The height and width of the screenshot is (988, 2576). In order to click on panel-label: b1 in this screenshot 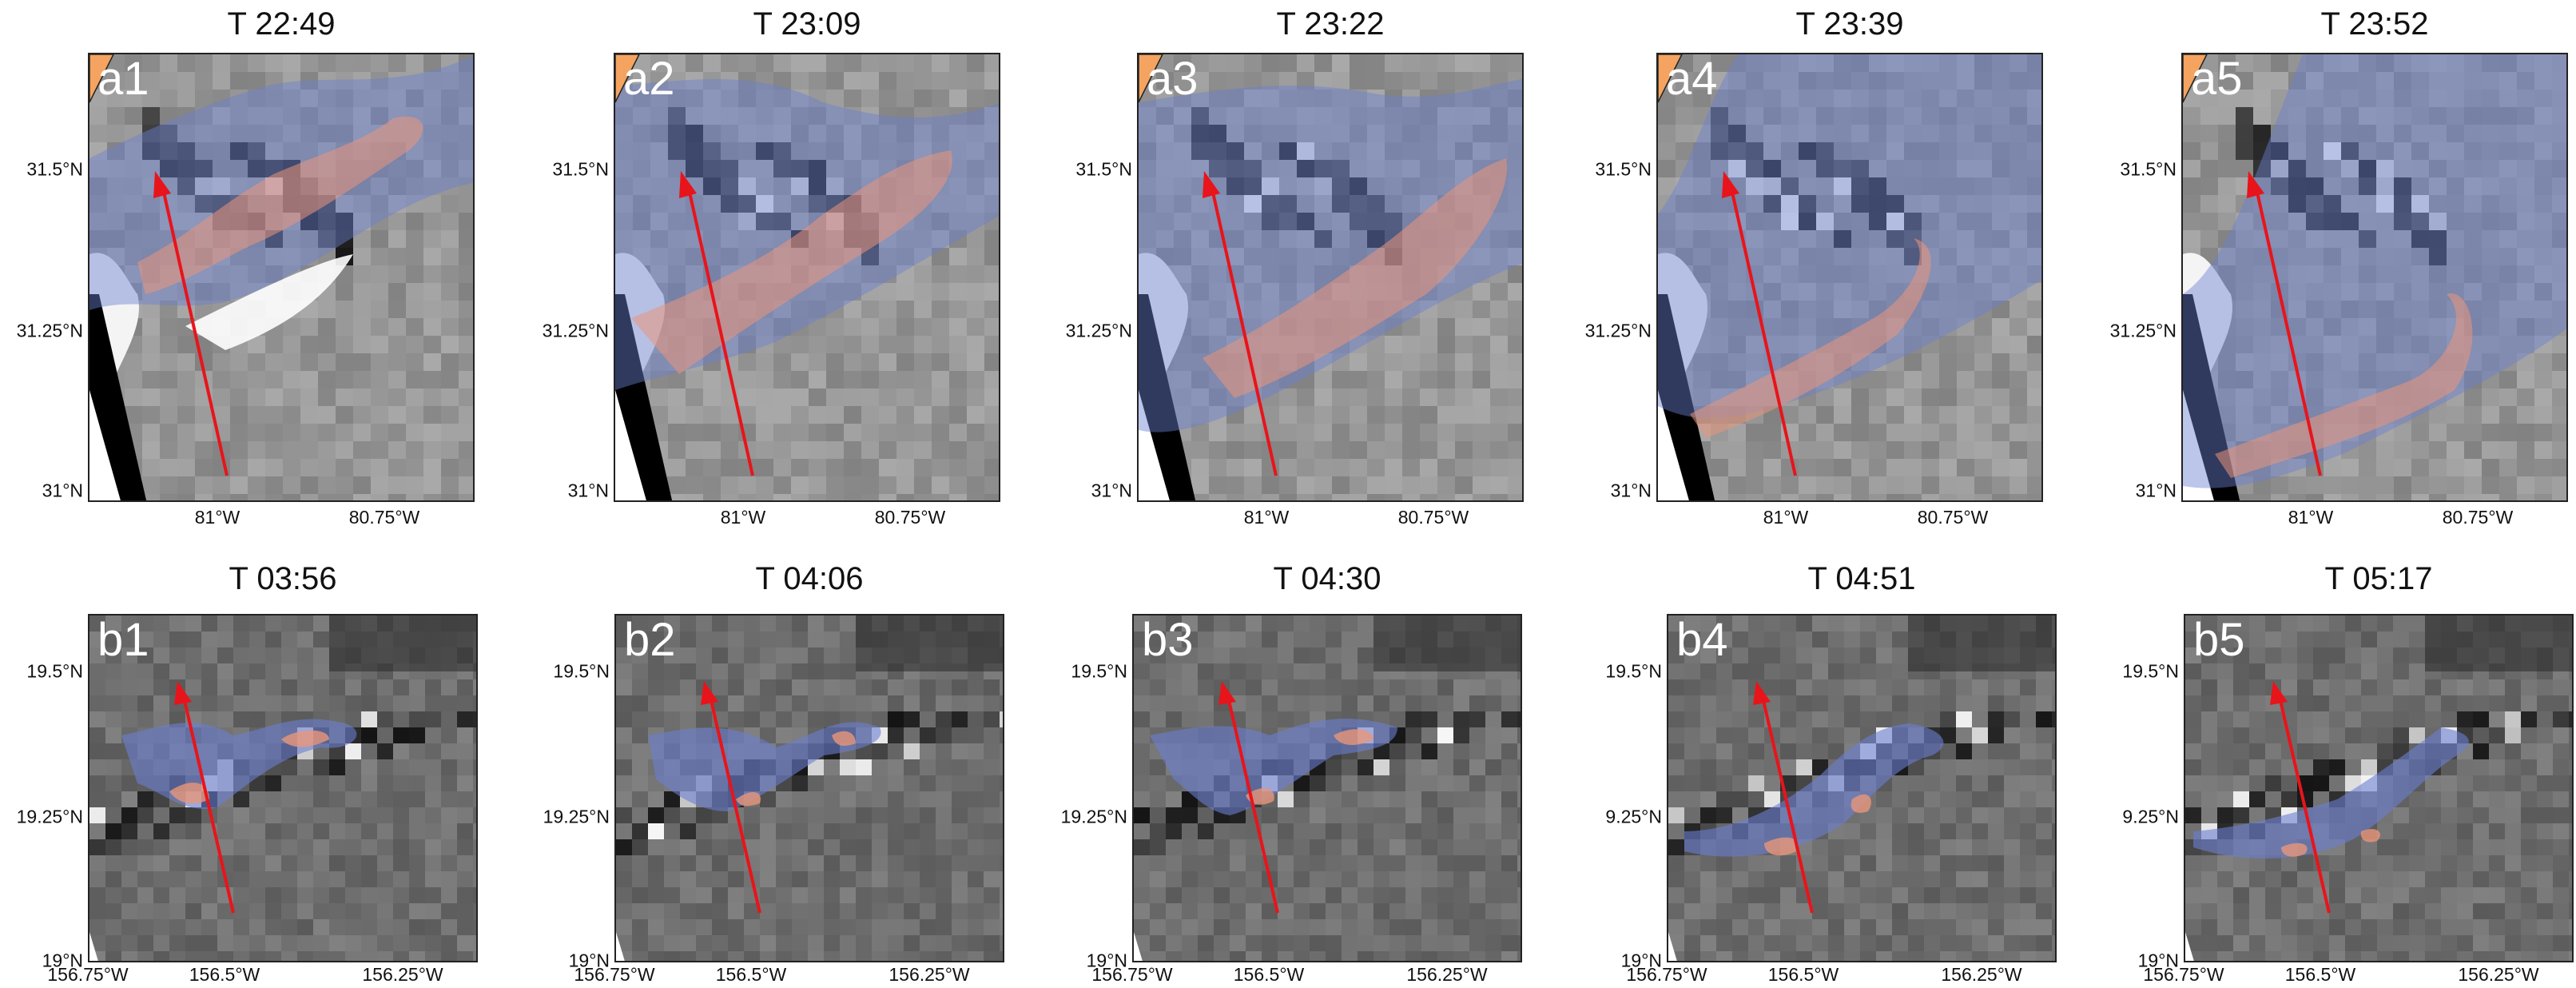, I will do `click(123, 640)`.